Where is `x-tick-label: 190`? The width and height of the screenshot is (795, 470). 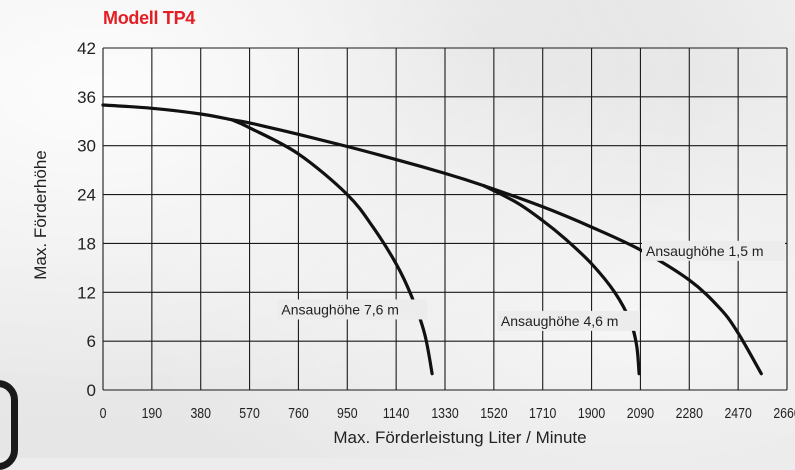 x-tick-label: 190 is located at coordinates (152, 413).